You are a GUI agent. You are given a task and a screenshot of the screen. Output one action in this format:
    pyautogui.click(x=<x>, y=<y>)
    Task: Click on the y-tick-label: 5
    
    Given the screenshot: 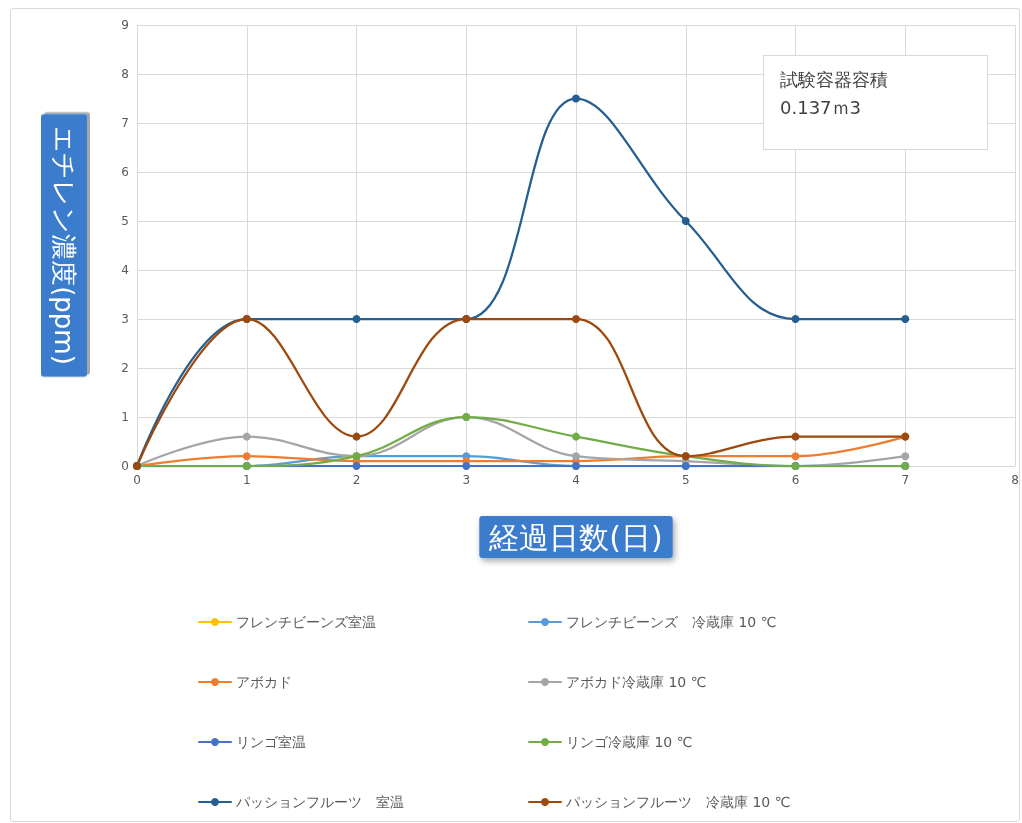 What is the action you would take?
    pyautogui.click(x=125, y=221)
    